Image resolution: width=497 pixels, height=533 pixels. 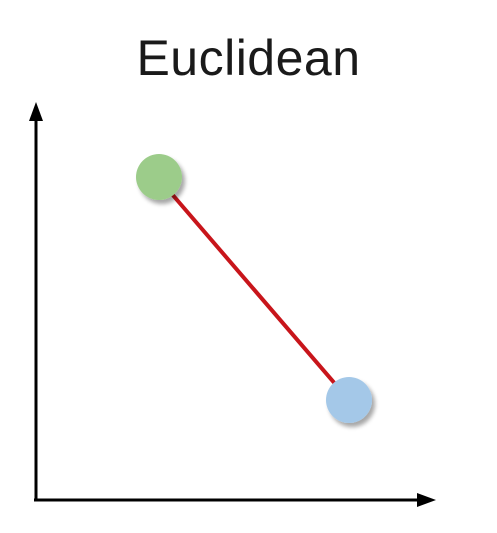 What do you see at coordinates (235, 500) in the screenshot?
I see `x-axis` at bounding box center [235, 500].